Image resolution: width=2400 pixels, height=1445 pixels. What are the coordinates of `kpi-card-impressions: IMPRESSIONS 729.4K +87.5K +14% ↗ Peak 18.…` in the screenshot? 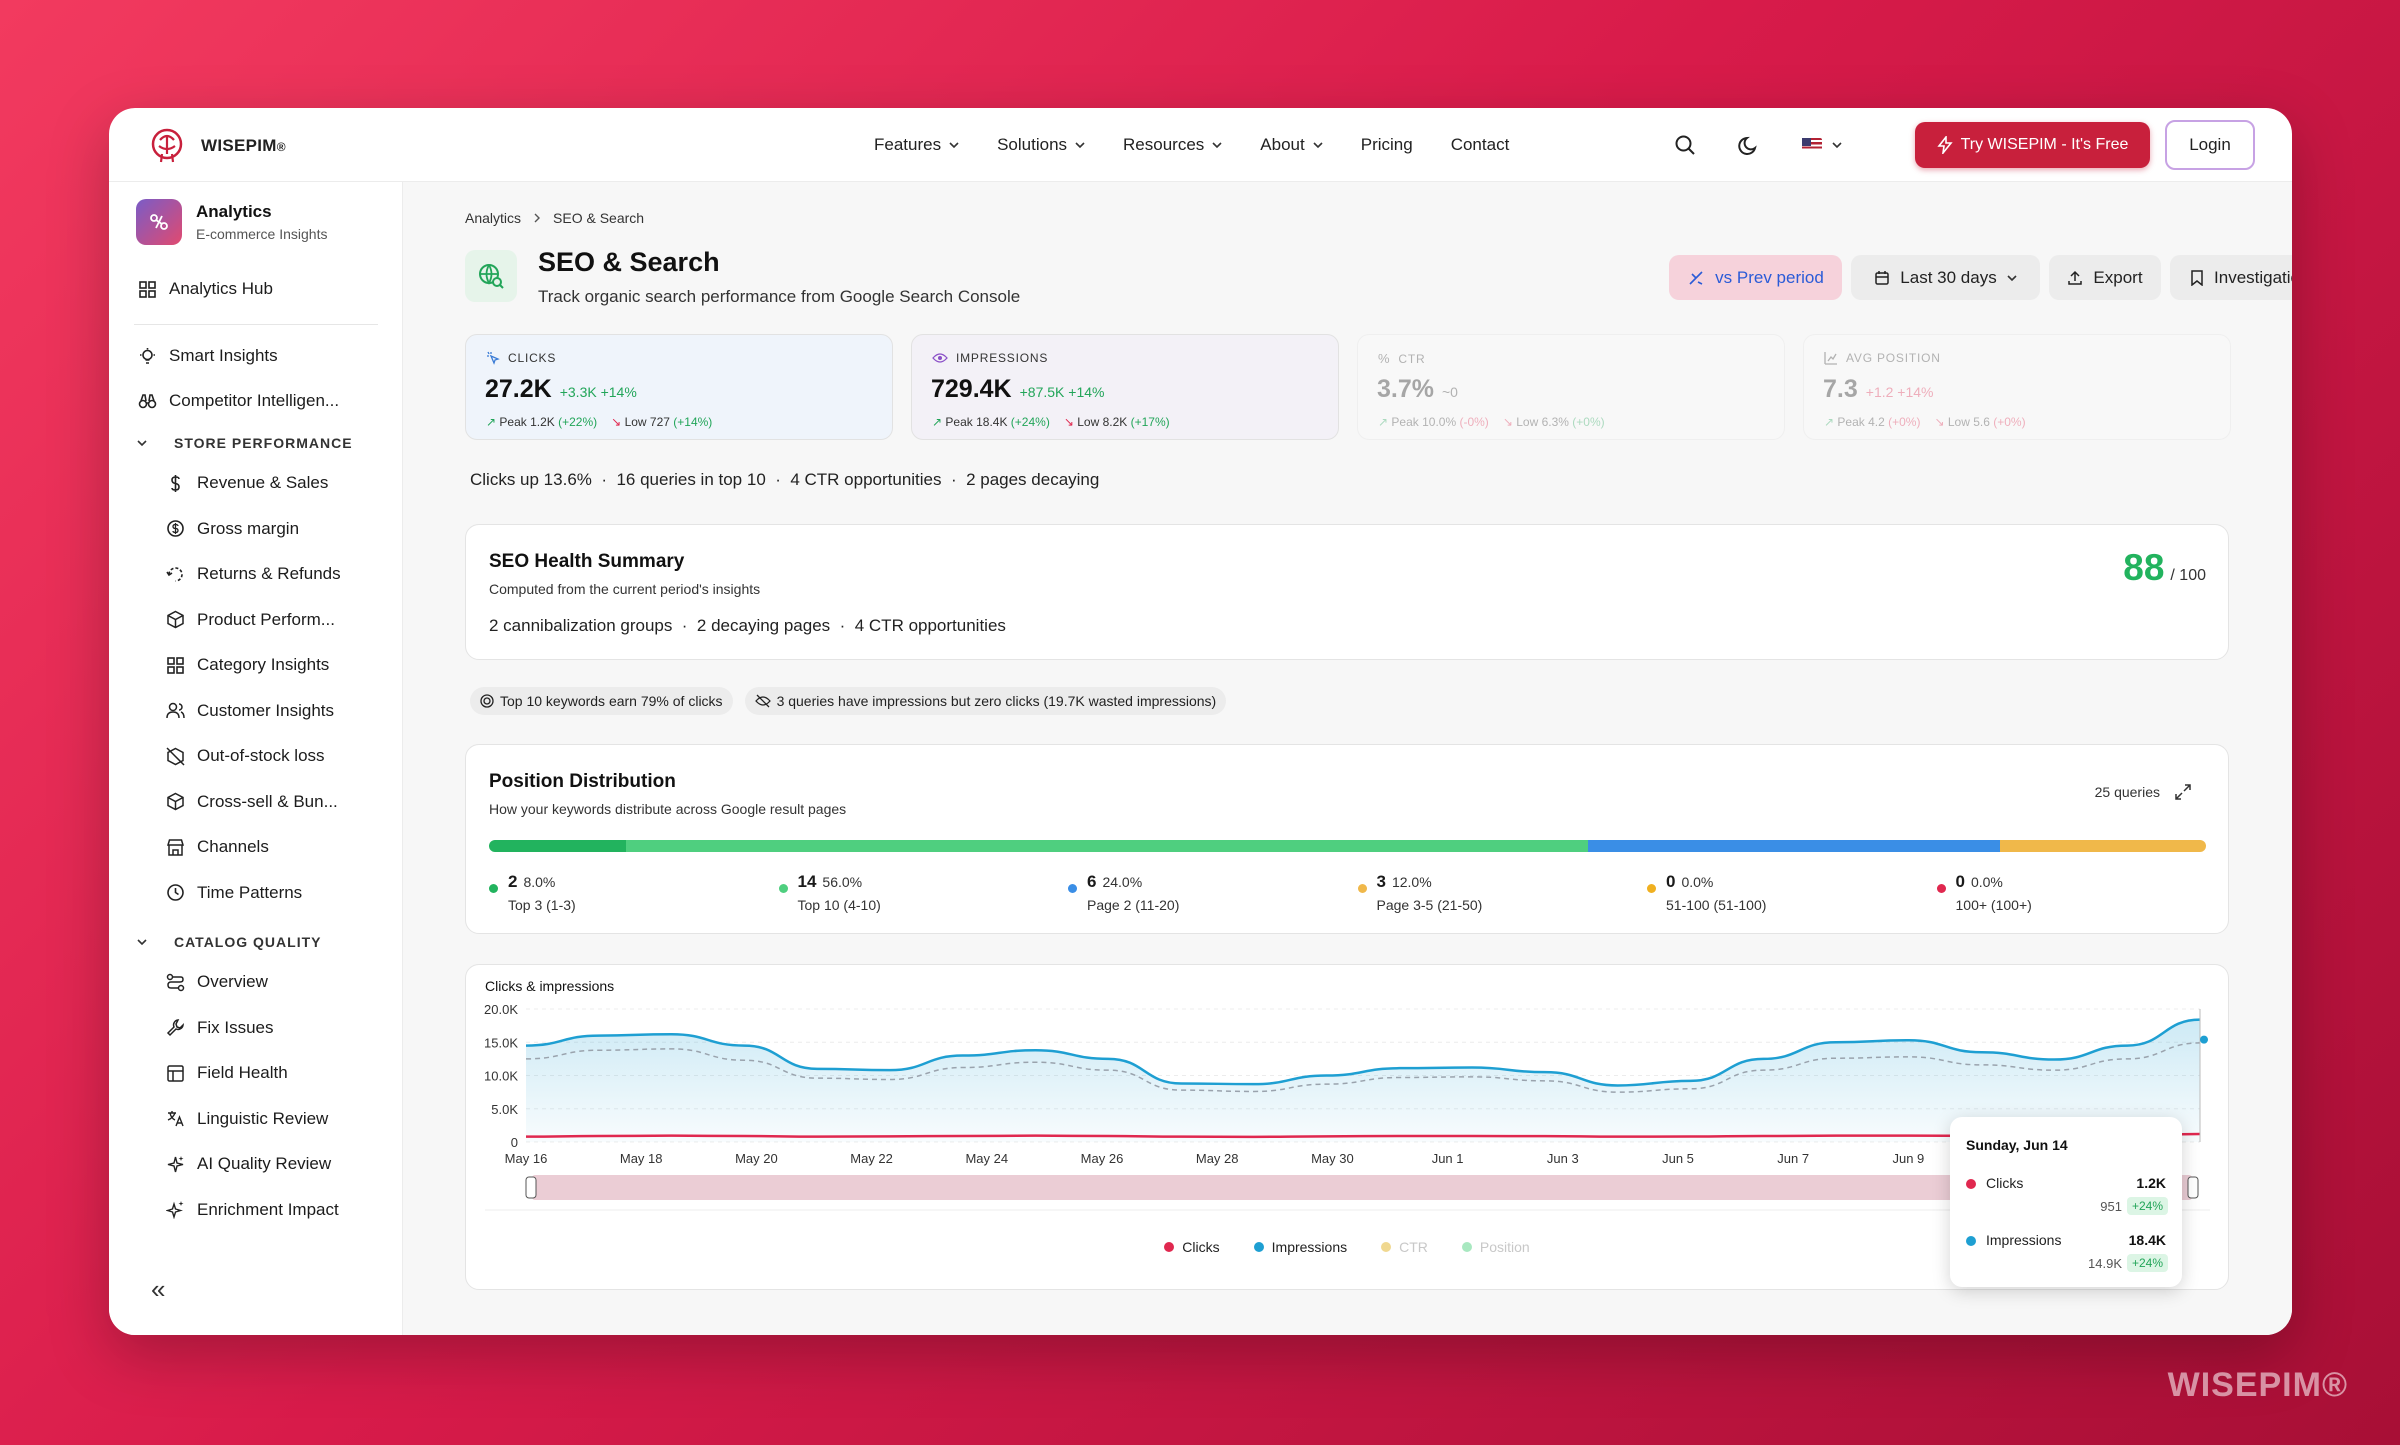 It's located at (1125, 387).